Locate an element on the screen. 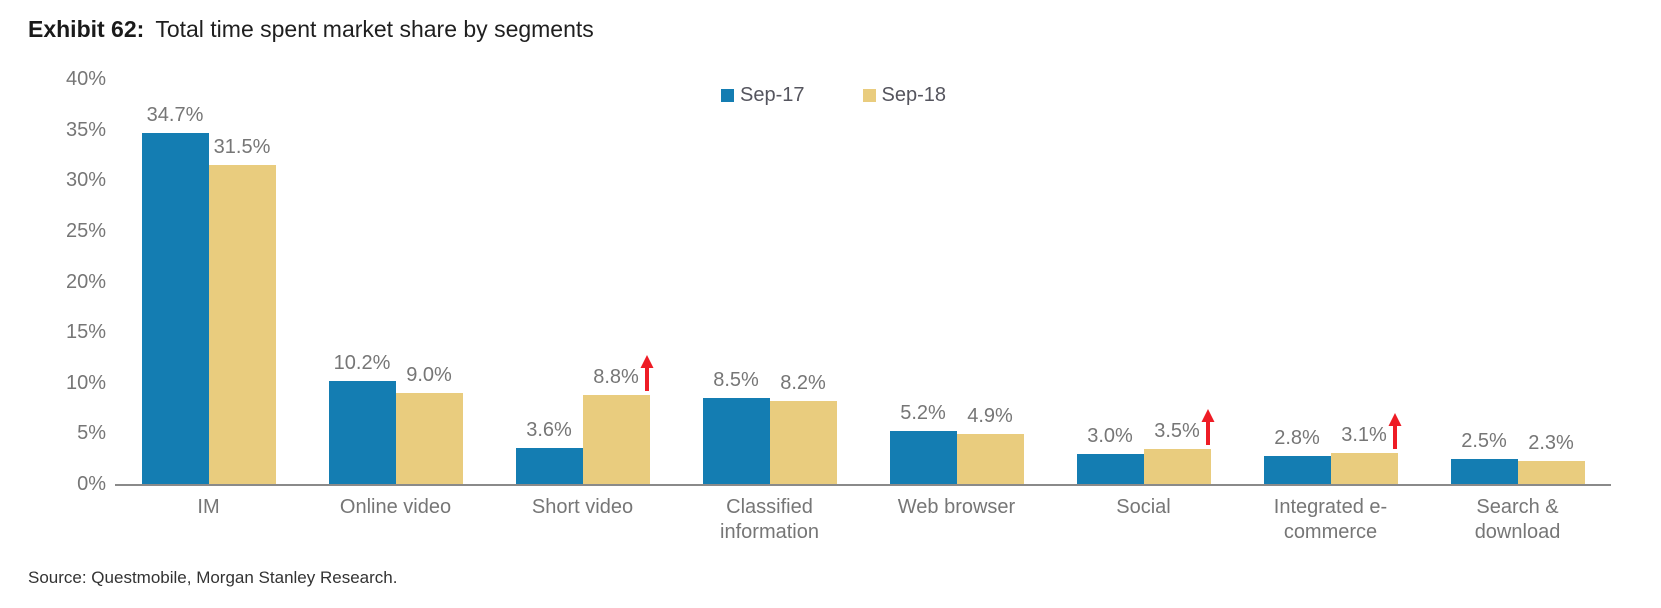  bar-column-sep-17: 5.2% is located at coordinates (923, 443).